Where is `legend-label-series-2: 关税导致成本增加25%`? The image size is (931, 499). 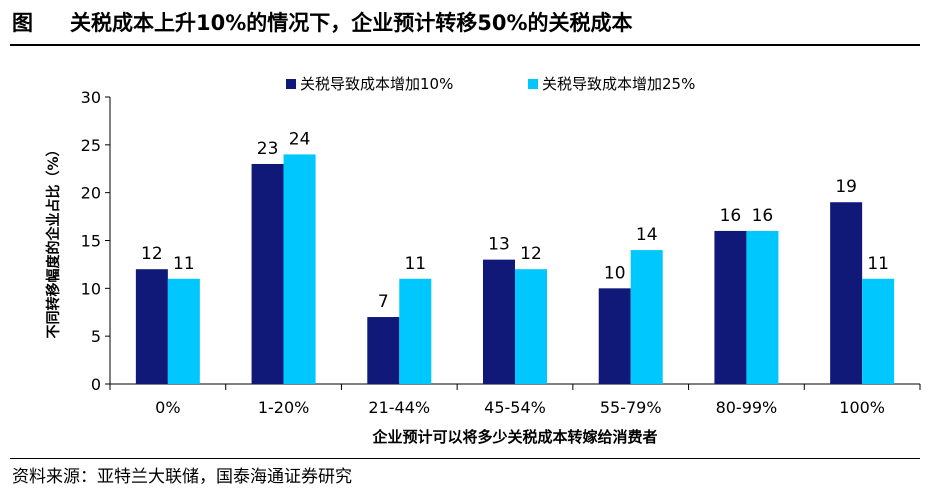
legend-label-series-2: 关税导致成本增加25% is located at coordinates (618, 84).